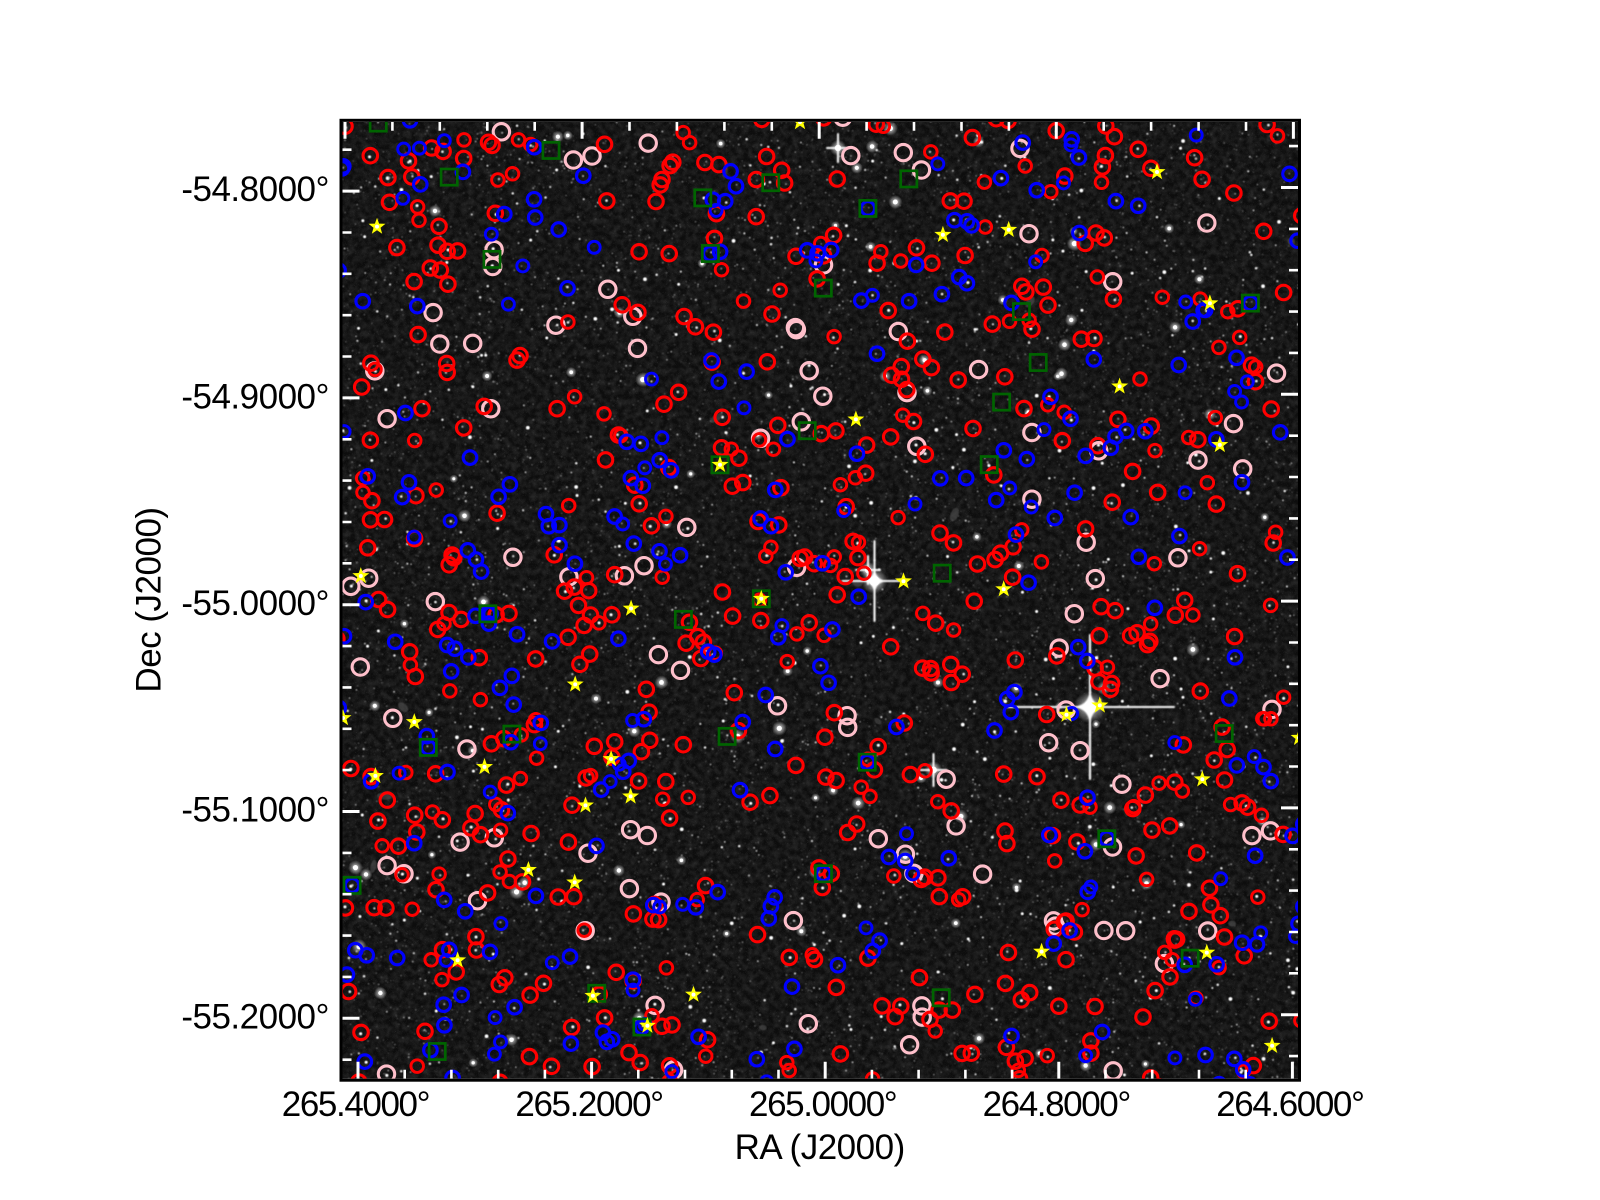  I want to click on svg-text: -54.8000°, so click(255, 189).